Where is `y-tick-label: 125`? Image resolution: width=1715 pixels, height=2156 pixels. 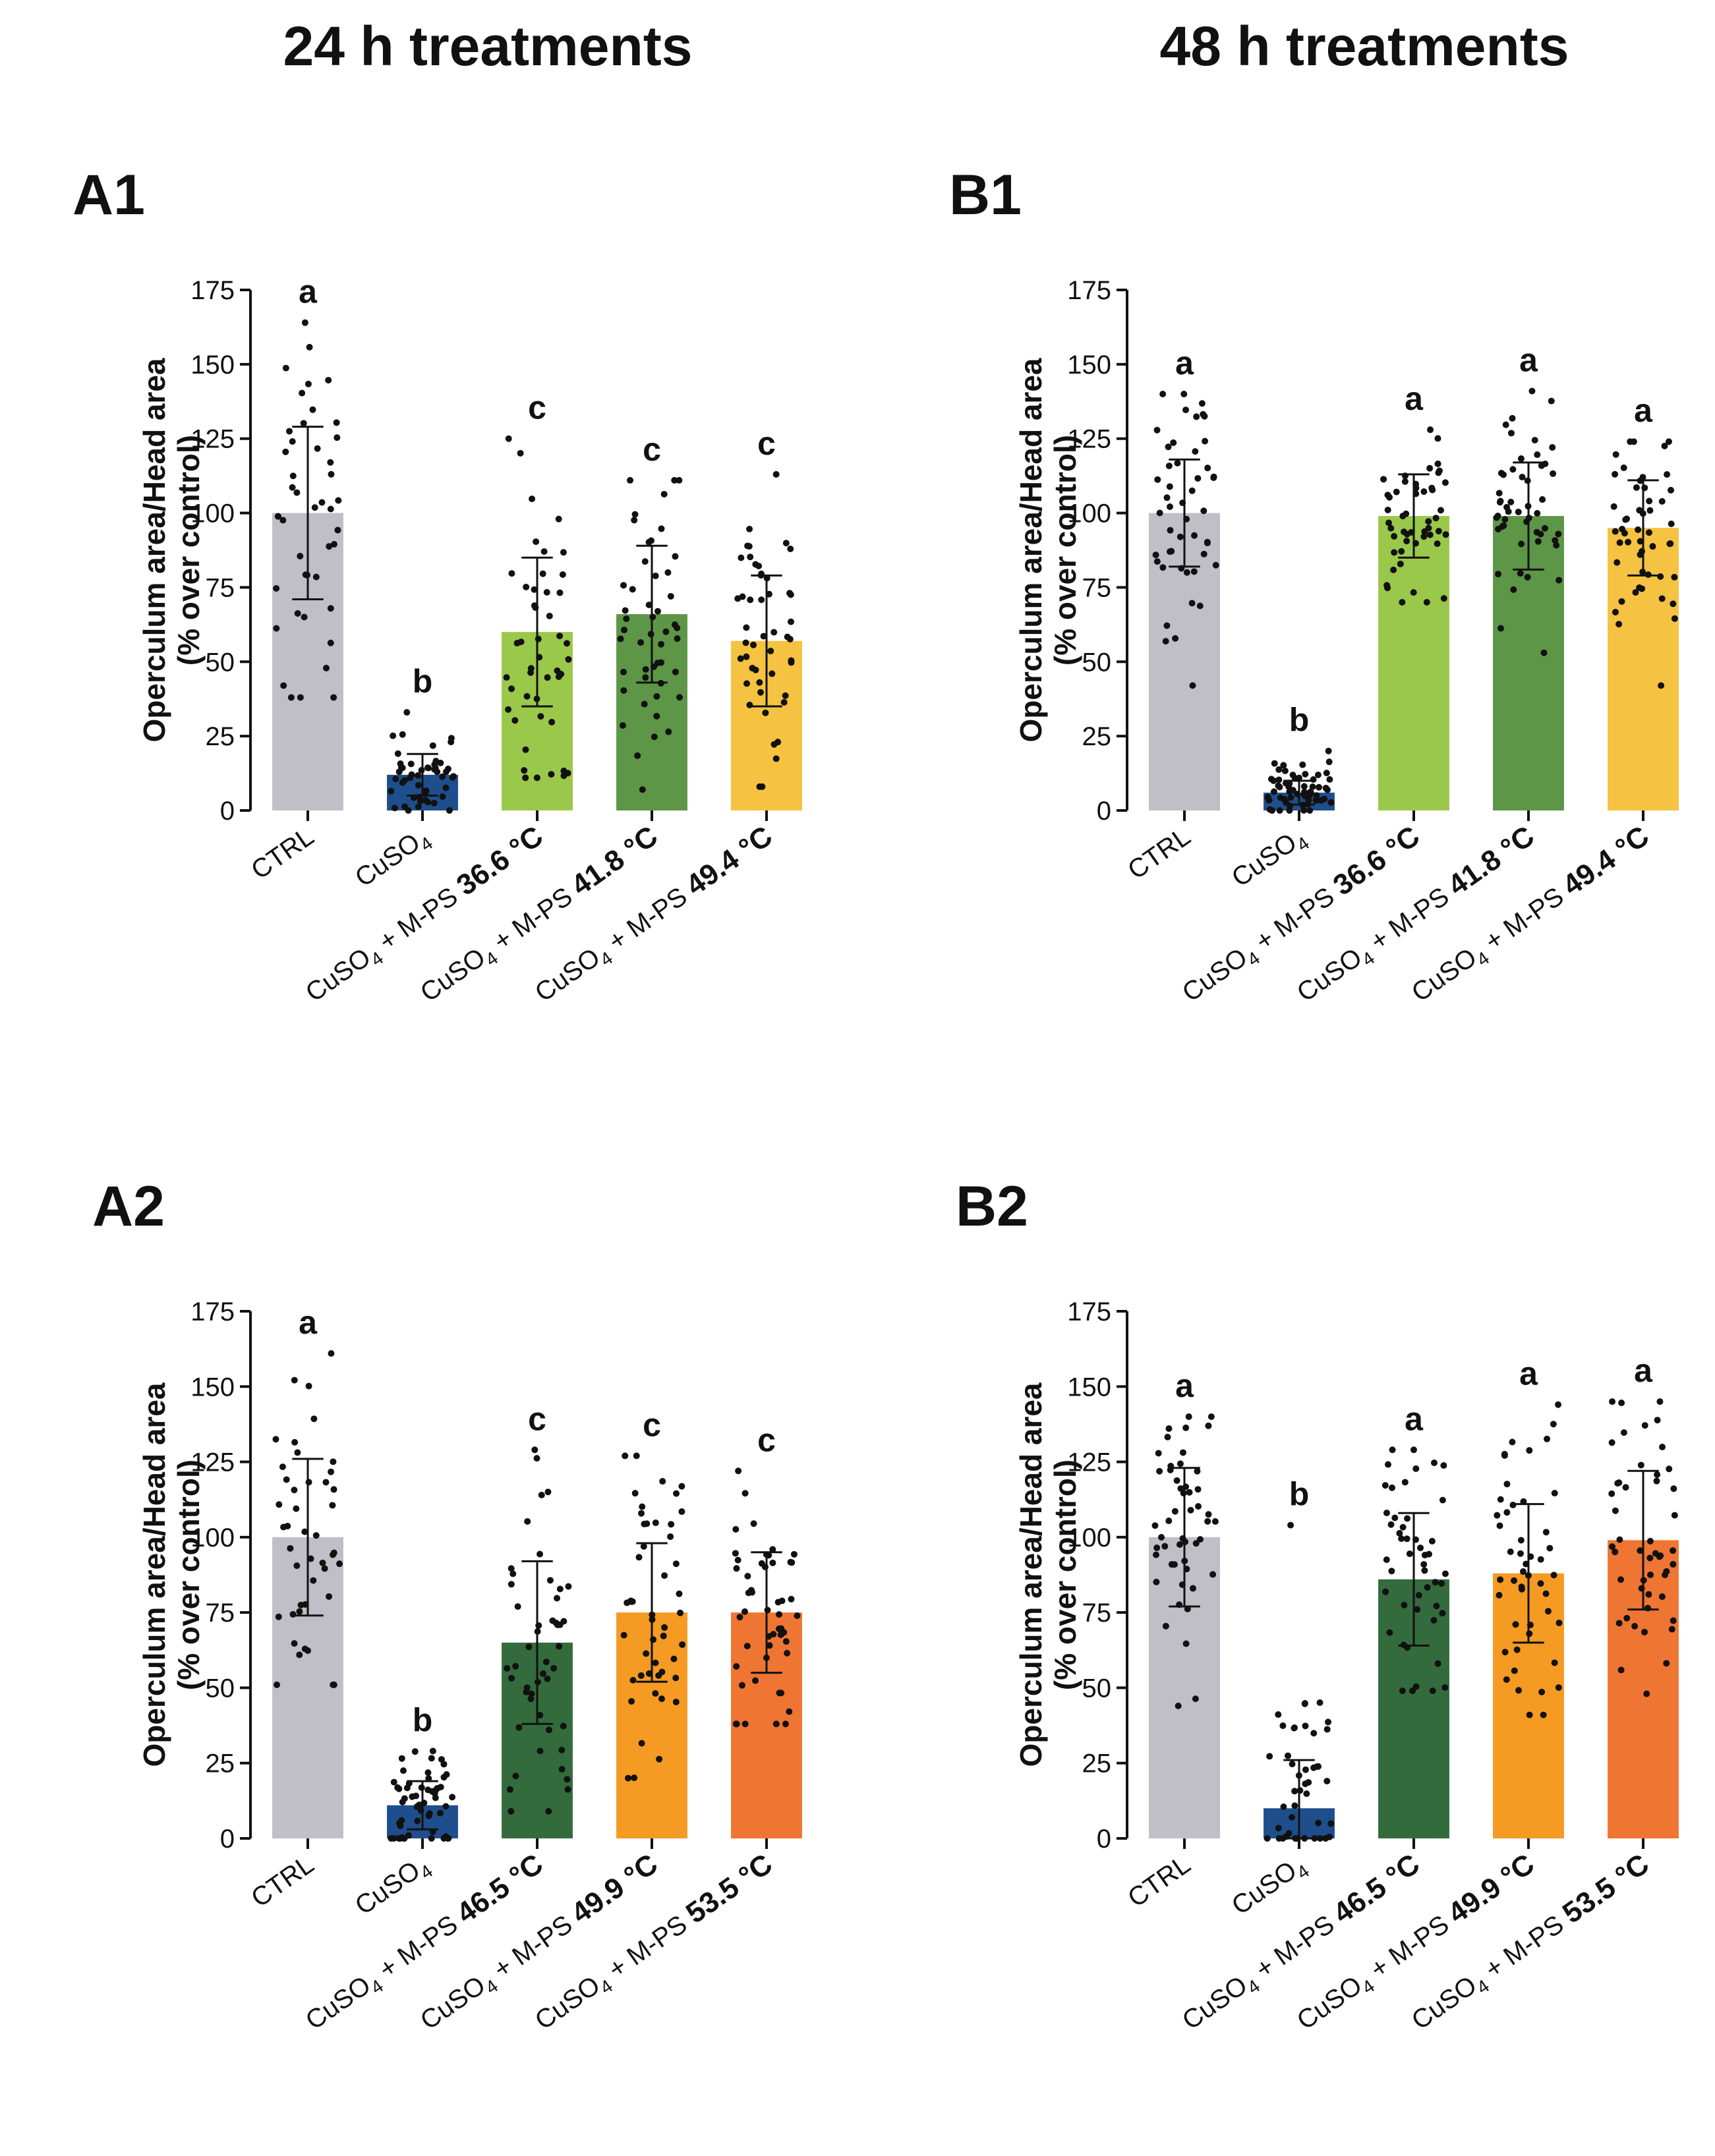
y-tick-label: 125 is located at coordinates (212, 439).